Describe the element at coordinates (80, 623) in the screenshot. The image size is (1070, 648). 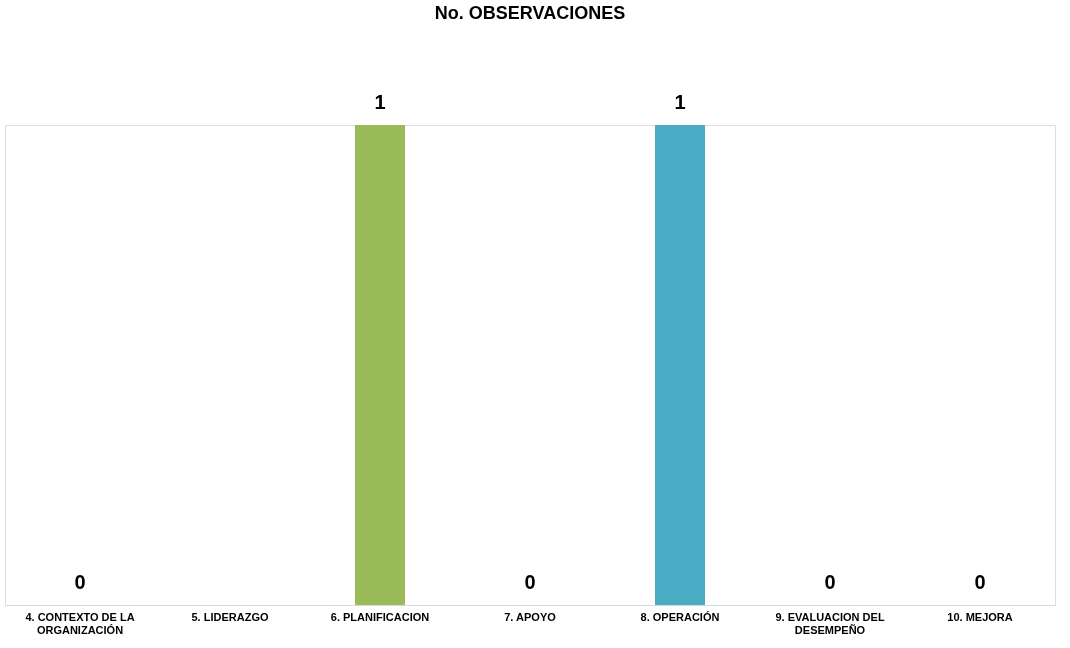
I see `x-tick-label: 4. CONTEXTO DE LA ORGANIZACIÓN` at that location.